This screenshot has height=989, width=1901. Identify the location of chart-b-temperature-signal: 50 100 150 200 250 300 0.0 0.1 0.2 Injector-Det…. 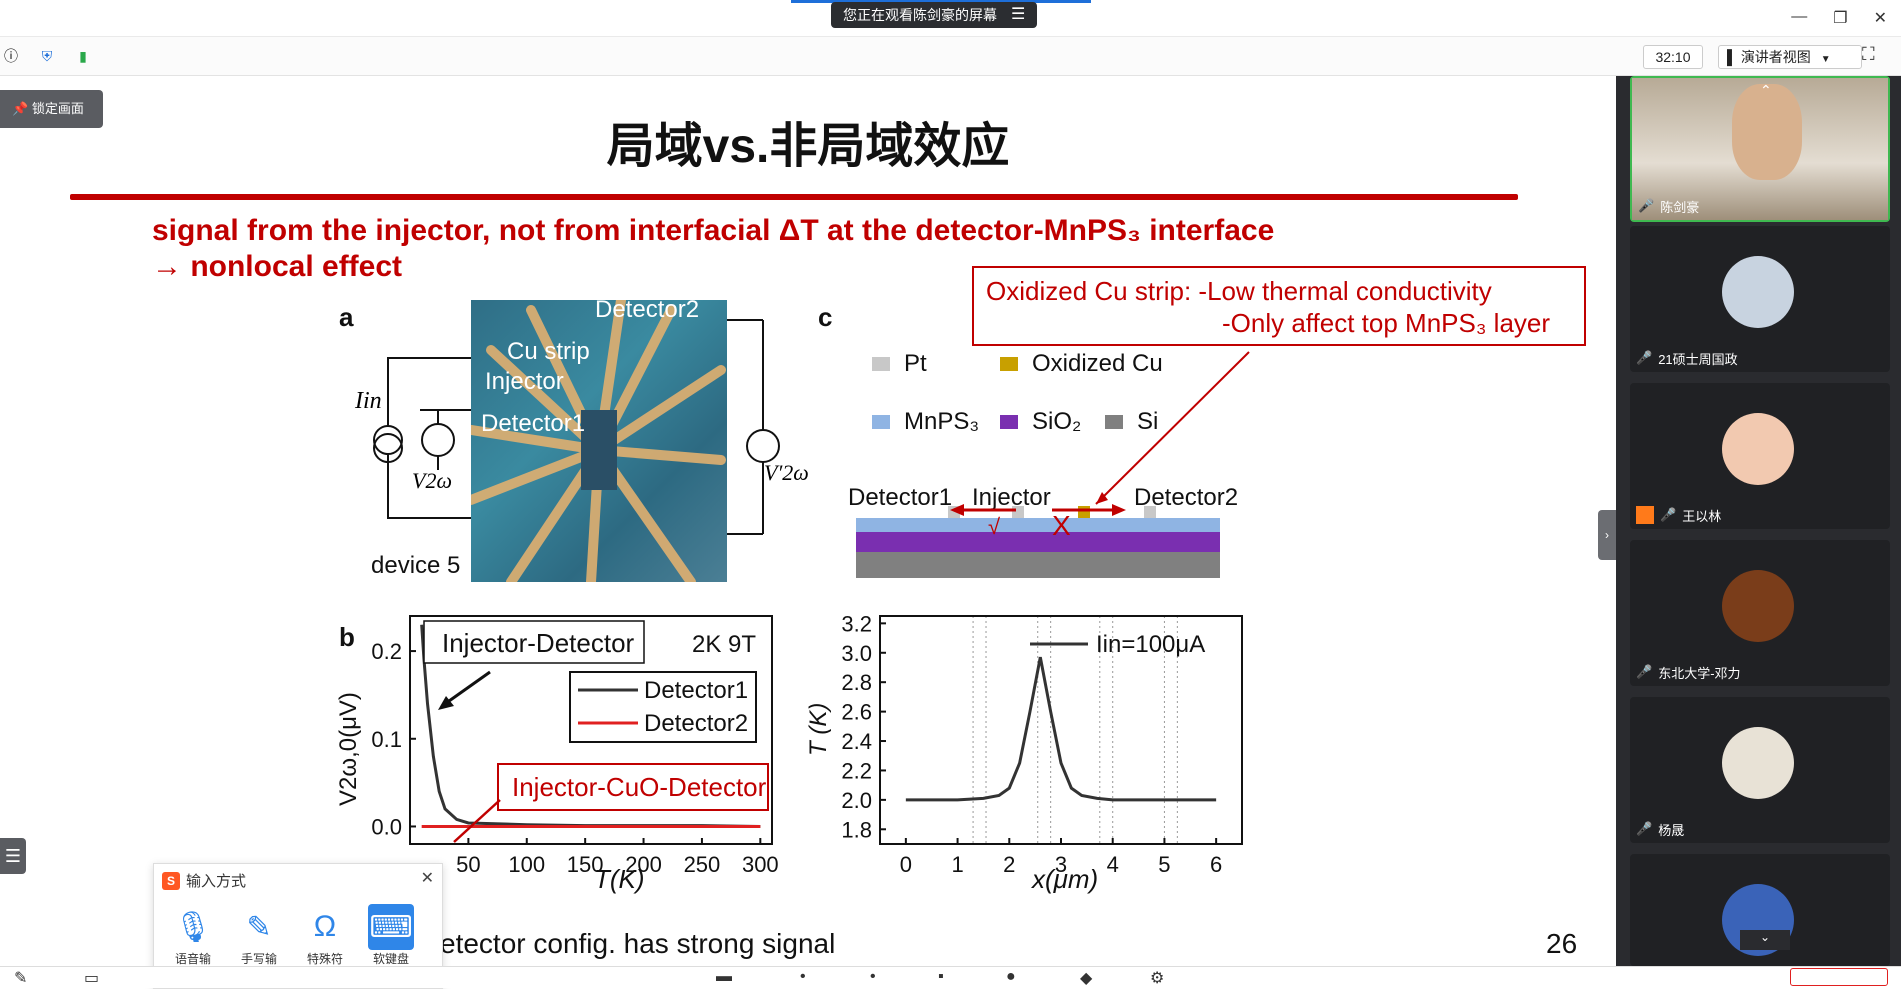
(557, 754).